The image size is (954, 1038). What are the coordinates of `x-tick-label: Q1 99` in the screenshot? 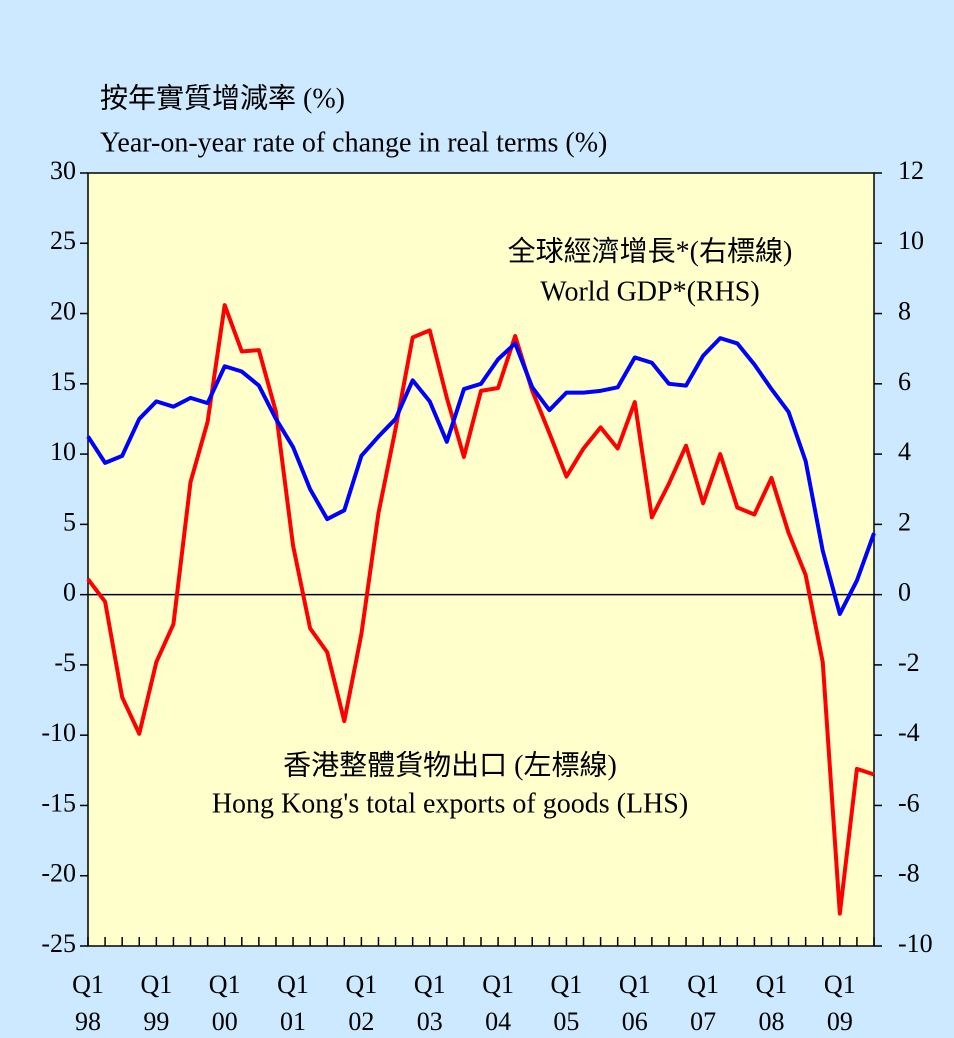 It's located at (156, 1003).